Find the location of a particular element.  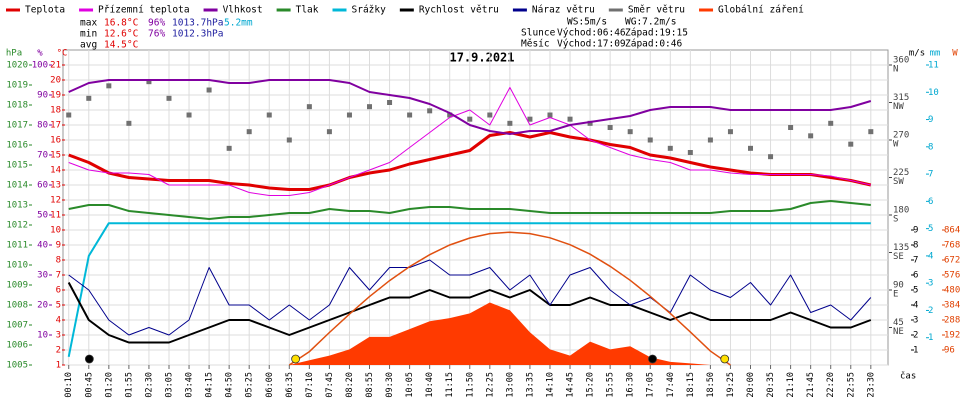

y-tick-label: 1017 is located at coordinates (17, 126).